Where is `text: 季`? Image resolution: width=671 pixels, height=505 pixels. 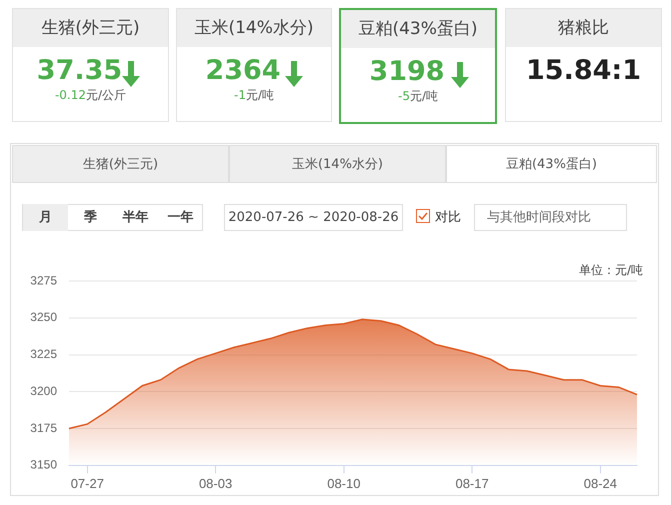
text: 季 is located at coordinates (90, 217).